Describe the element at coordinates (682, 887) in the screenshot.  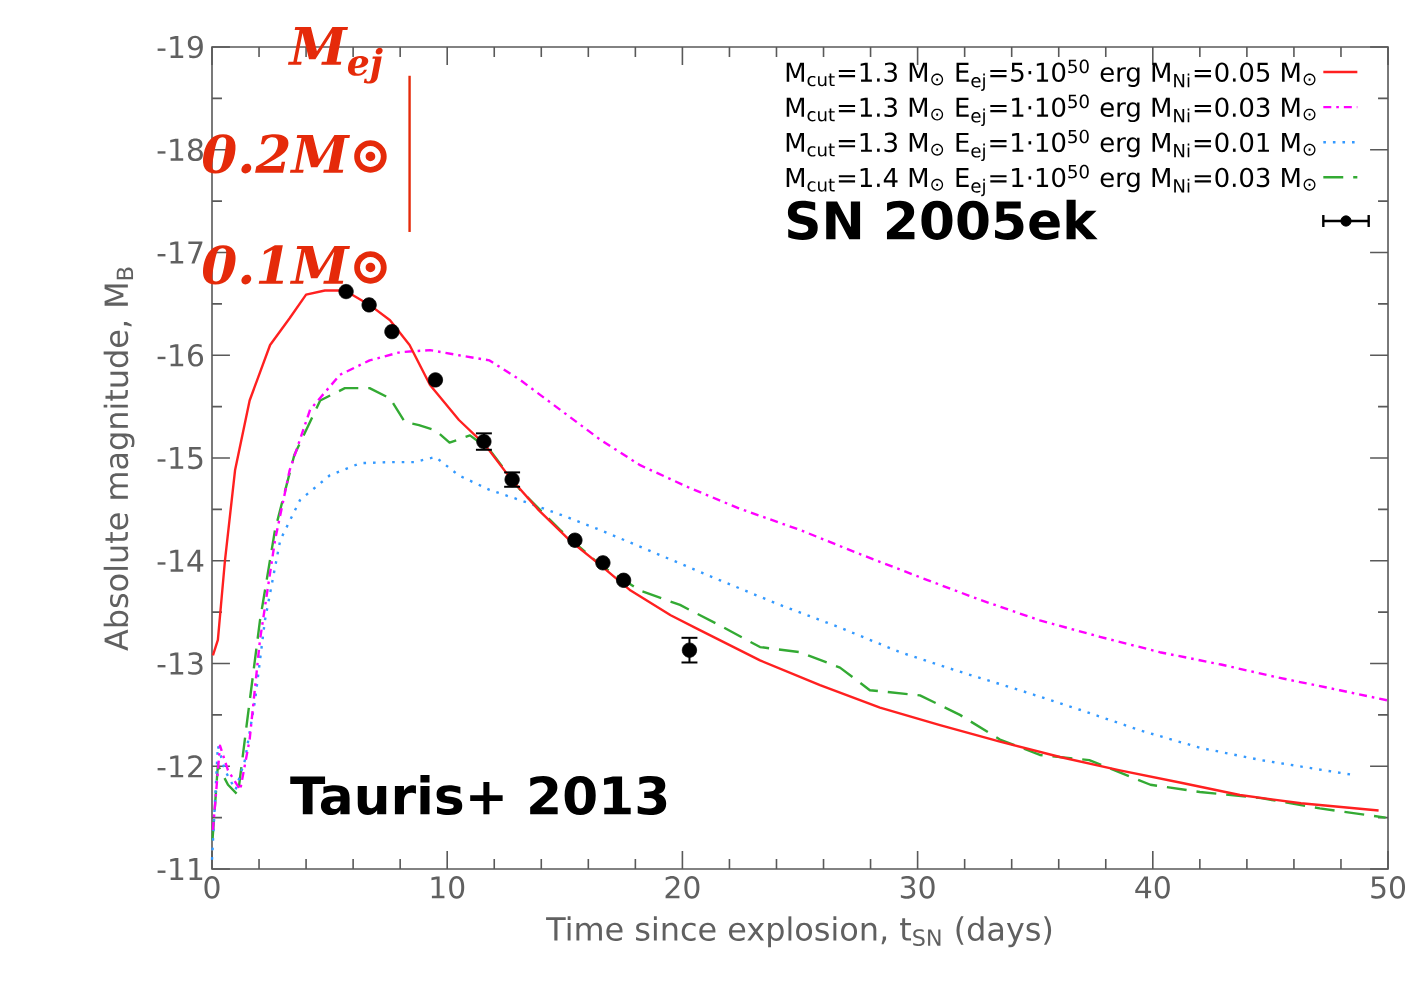
I see `x-tick-label: 20` at that location.